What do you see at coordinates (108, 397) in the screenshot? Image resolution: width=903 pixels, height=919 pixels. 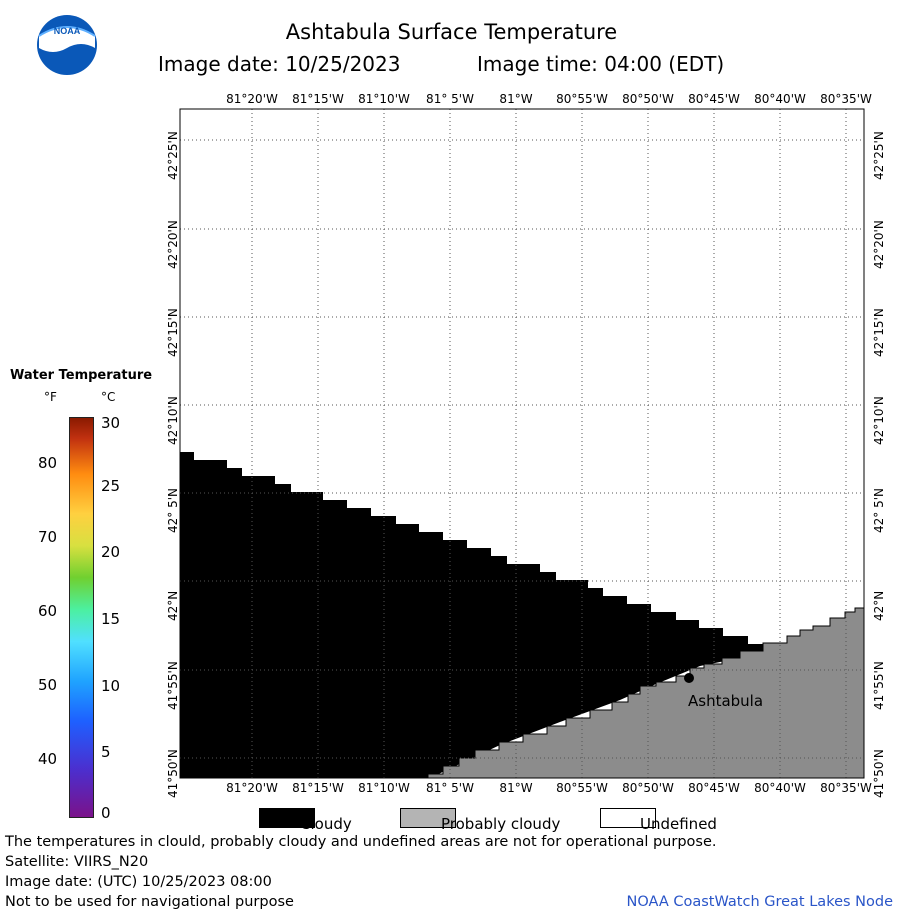 I see `unit-c: °C` at bounding box center [108, 397].